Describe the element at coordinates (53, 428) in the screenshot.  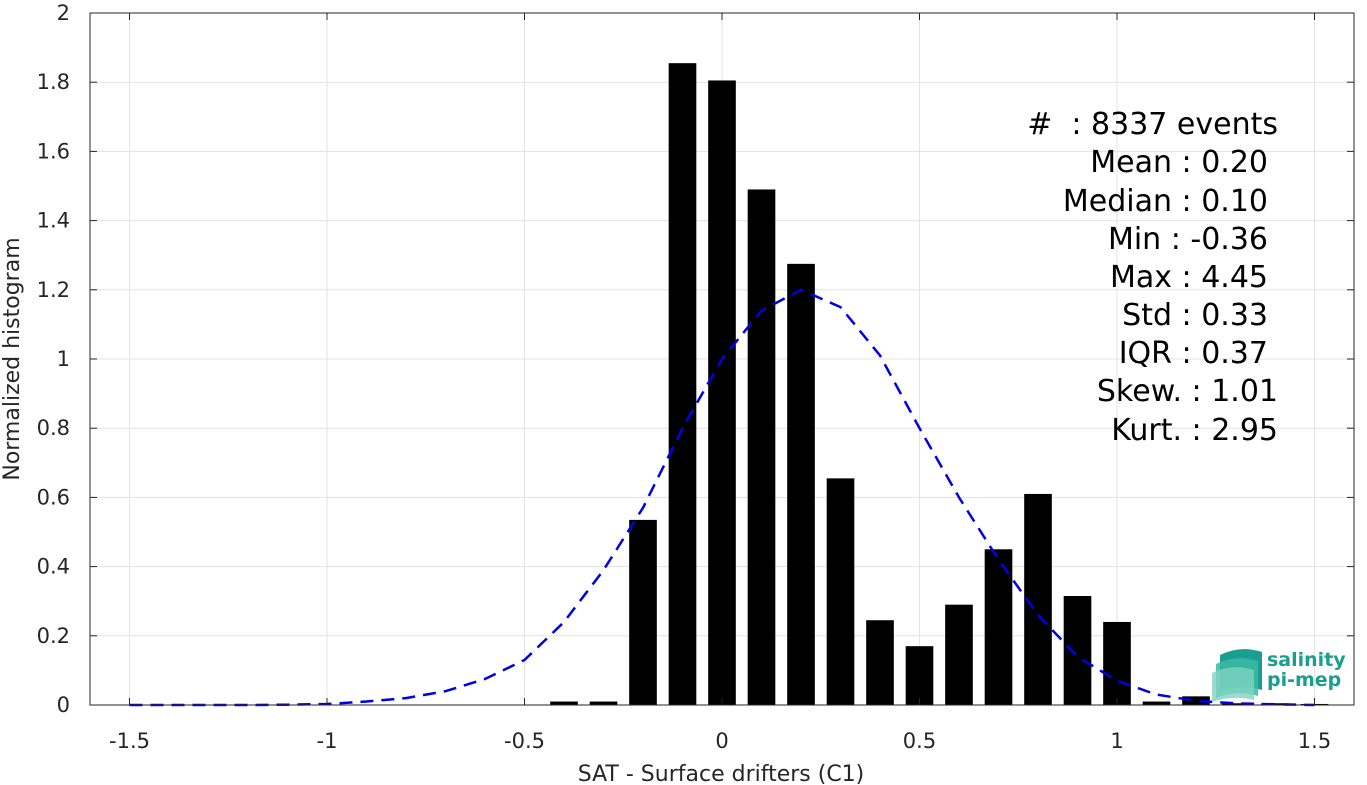
I see `y-tick-label: 0.8` at that location.